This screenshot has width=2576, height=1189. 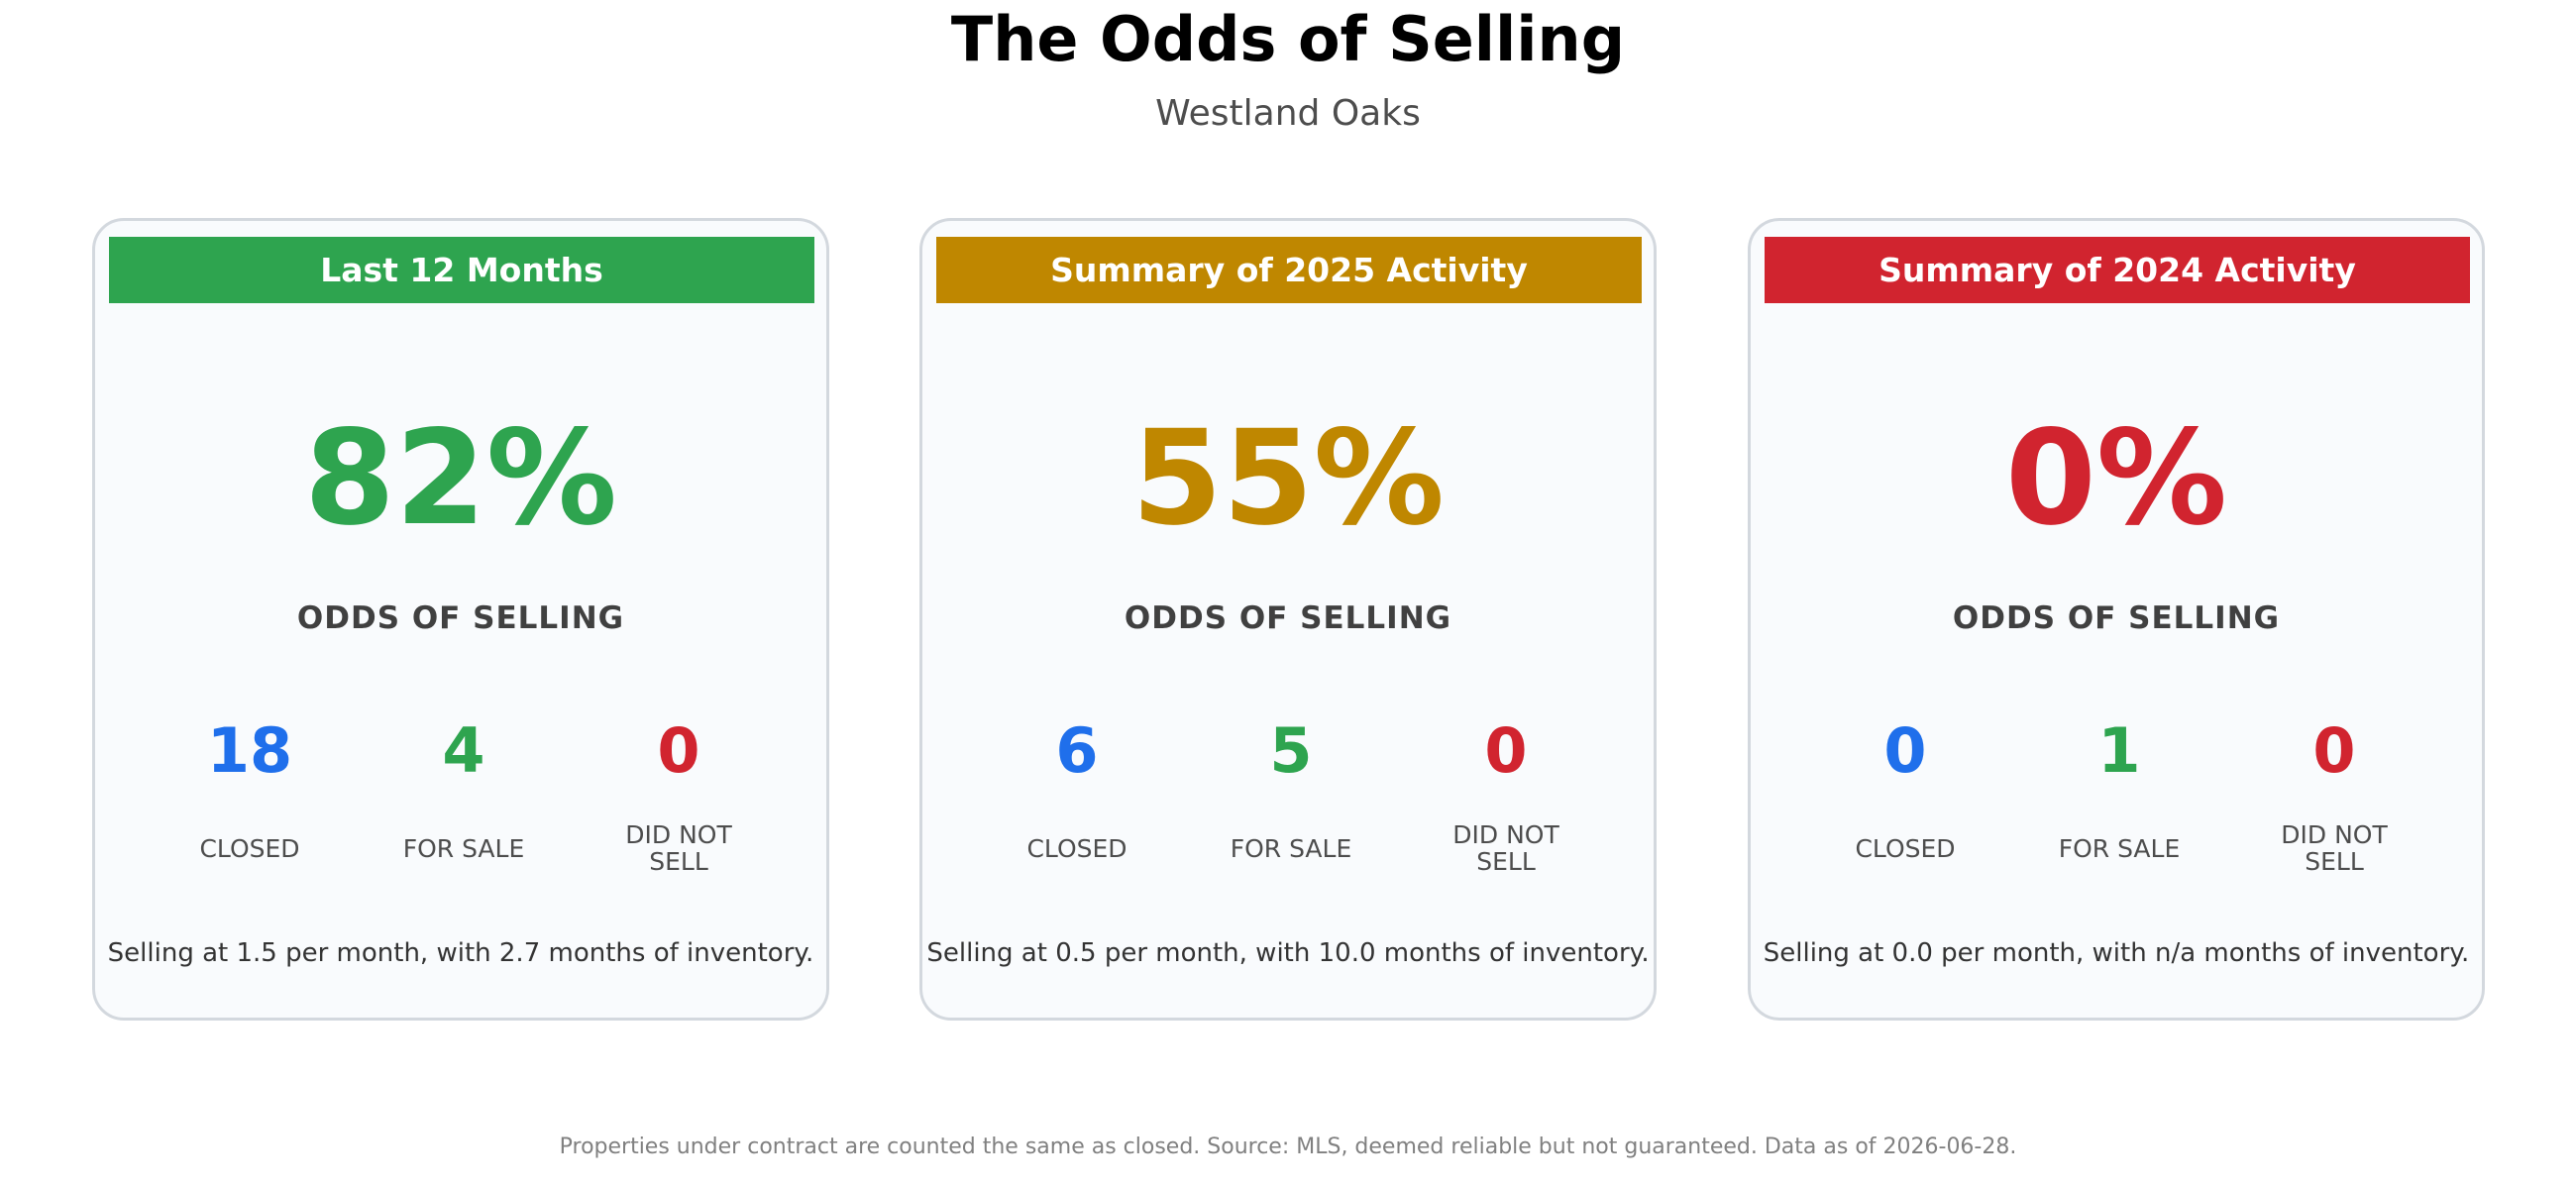 I want to click on stat-closed: 0 CLOSED, so click(x=1905, y=795).